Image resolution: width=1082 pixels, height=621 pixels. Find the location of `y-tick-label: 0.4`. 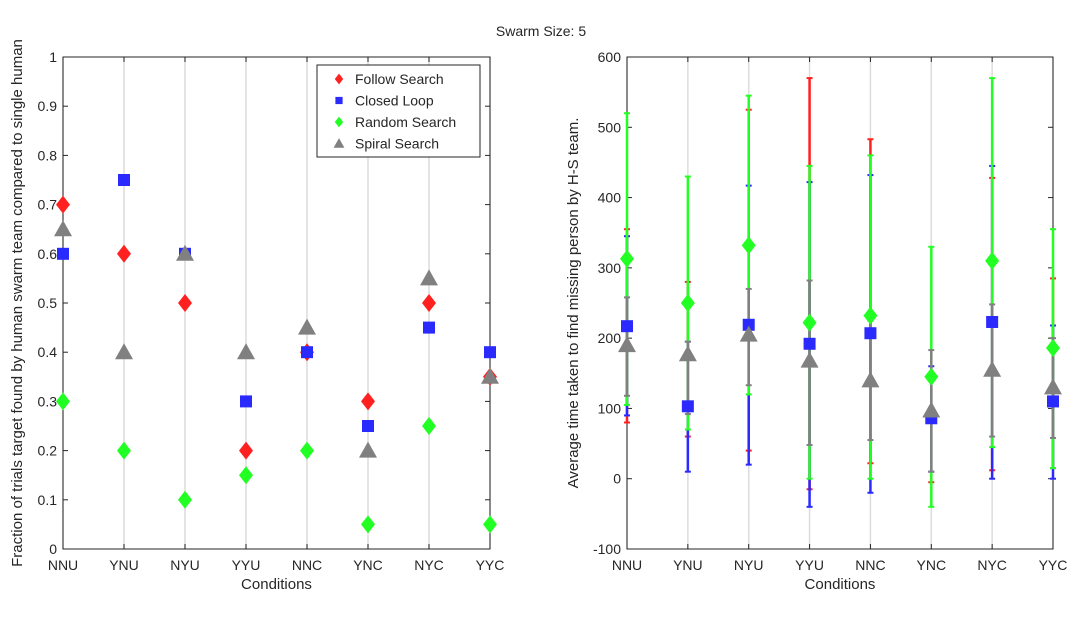

y-tick-label: 0.4 is located at coordinates (48, 352).